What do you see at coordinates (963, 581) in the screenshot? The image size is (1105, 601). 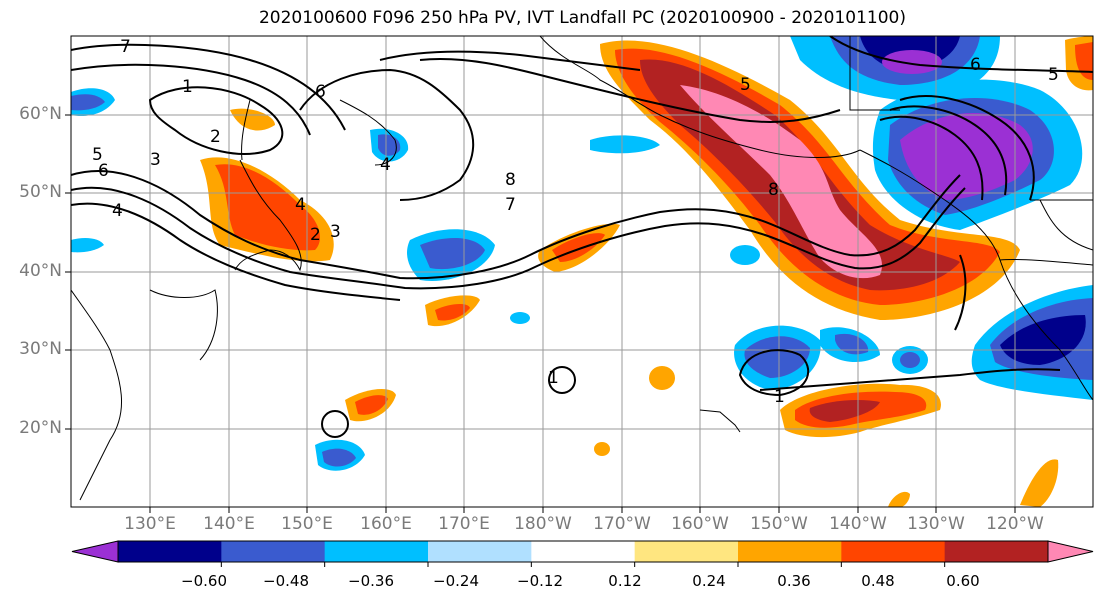 I see `colorbar-tick-label: 0.60` at bounding box center [963, 581].